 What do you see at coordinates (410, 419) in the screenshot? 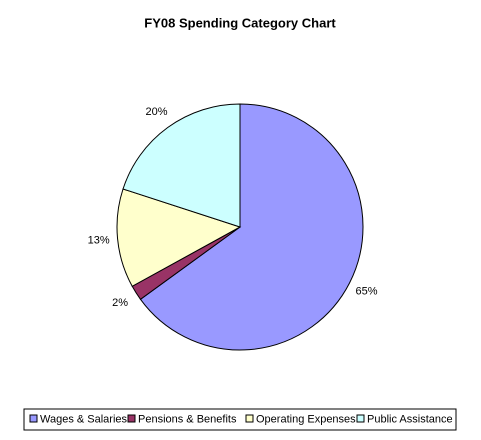
I see `legend-label: Public Assistance` at bounding box center [410, 419].